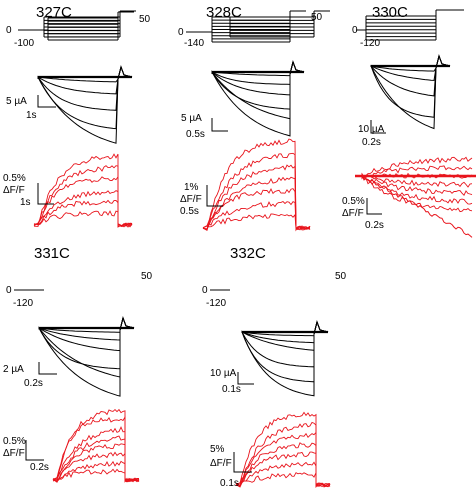  What do you see at coordinates (189, 211) in the screenshot?
I see `fluor-scale-time: 0.5s` at bounding box center [189, 211].